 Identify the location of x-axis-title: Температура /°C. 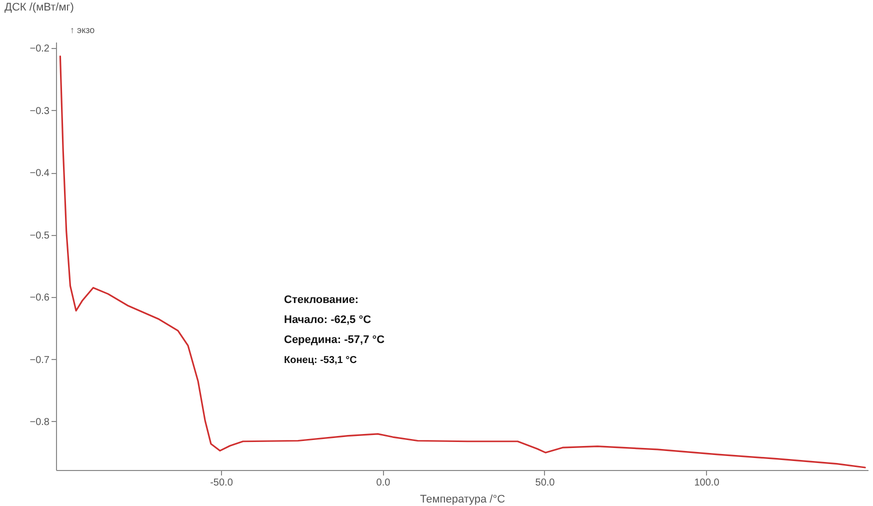
(463, 500).